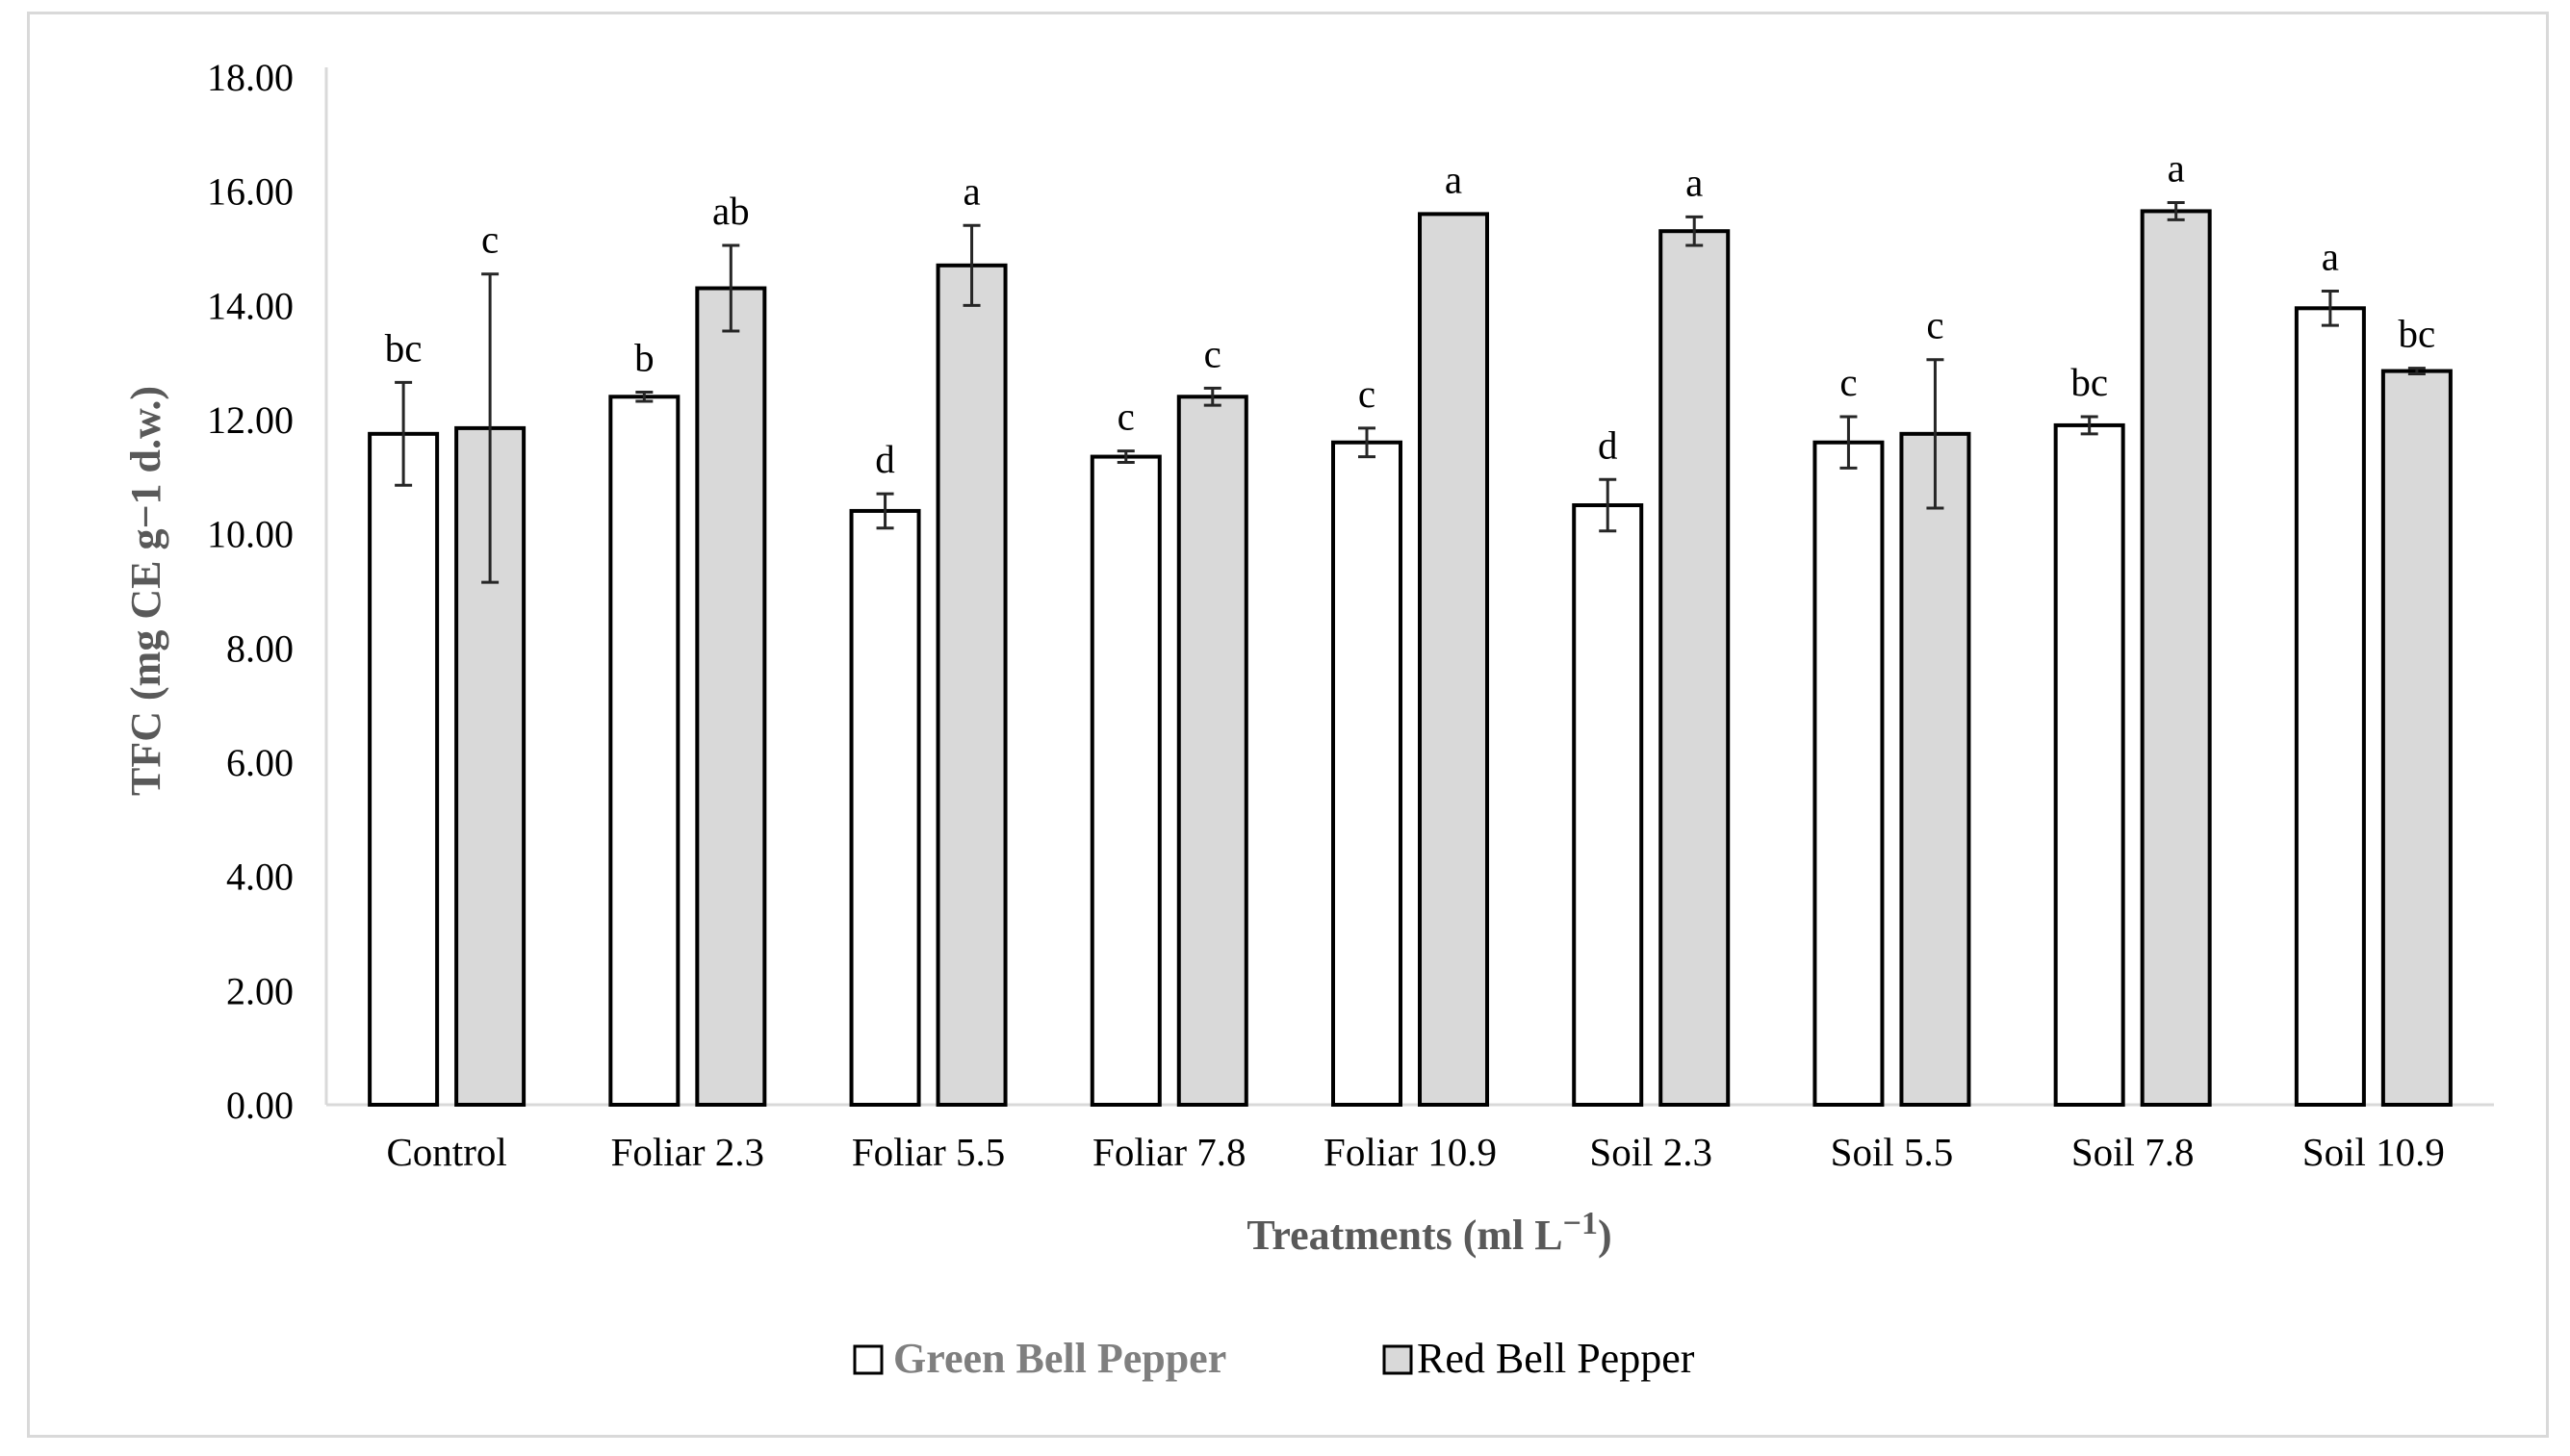  I want to click on legend-label-green: Green Bell Pepper, so click(1059, 1358).